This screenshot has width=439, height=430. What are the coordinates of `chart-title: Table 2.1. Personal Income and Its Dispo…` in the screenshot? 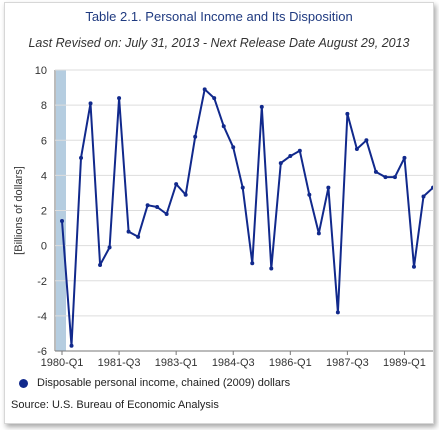 It's located at (219, 16).